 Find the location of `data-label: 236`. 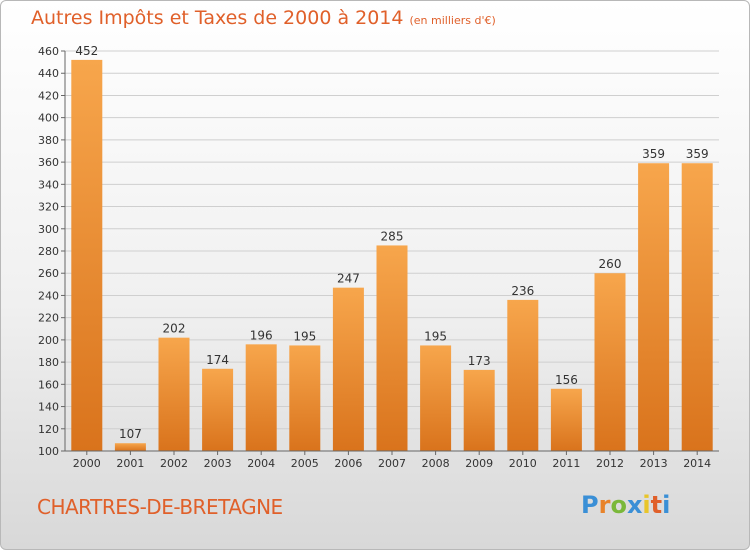

data-label: 236 is located at coordinates (522, 291).